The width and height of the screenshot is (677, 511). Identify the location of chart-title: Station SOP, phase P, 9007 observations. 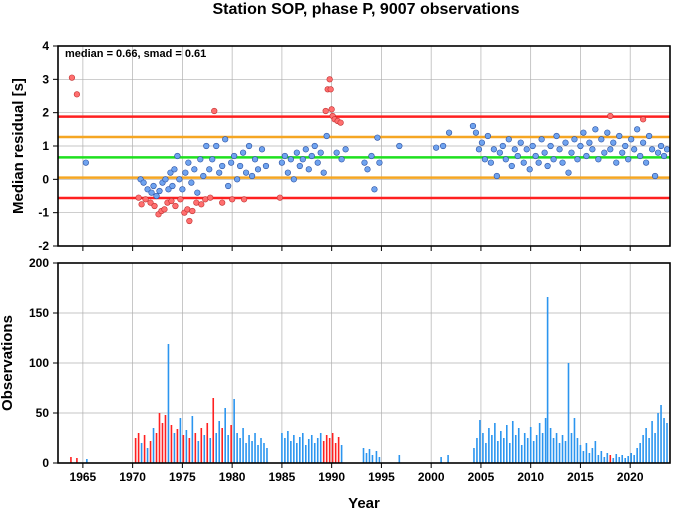
(365, 9).